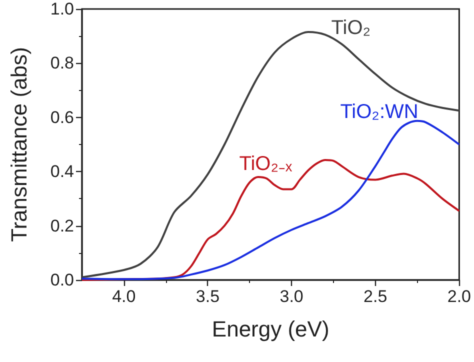 The height and width of the screenshot is (362, 474). What do you see at coordinates (271, 329) in the screenshot?
I see `x-axis-title: Energy (eV)` at bounding box center [271, 329].